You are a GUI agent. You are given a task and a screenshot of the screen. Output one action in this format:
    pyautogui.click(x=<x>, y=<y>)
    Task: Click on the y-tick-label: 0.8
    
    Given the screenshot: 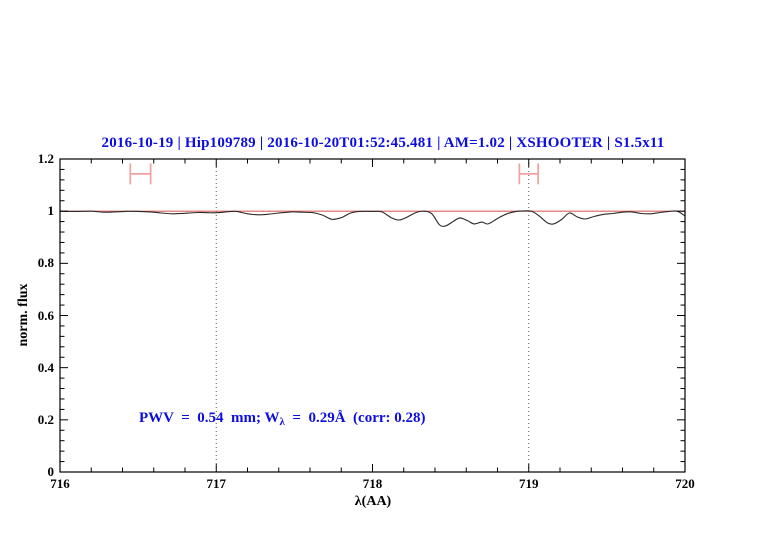 What is the action you would take?
    pyautogui.click(x=45, y=263)
    